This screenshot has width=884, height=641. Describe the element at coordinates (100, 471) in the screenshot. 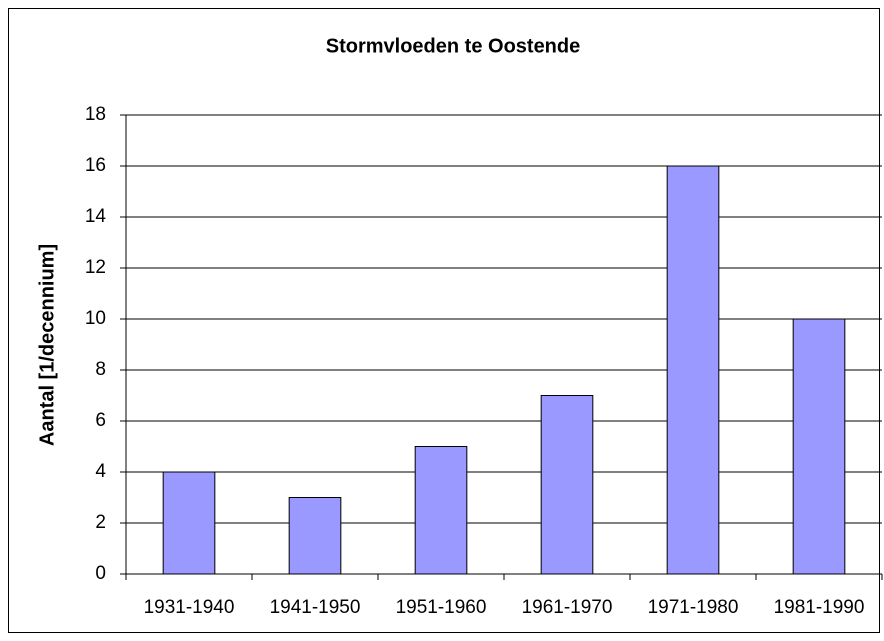

I see `y-tick-label: 4` at that location.